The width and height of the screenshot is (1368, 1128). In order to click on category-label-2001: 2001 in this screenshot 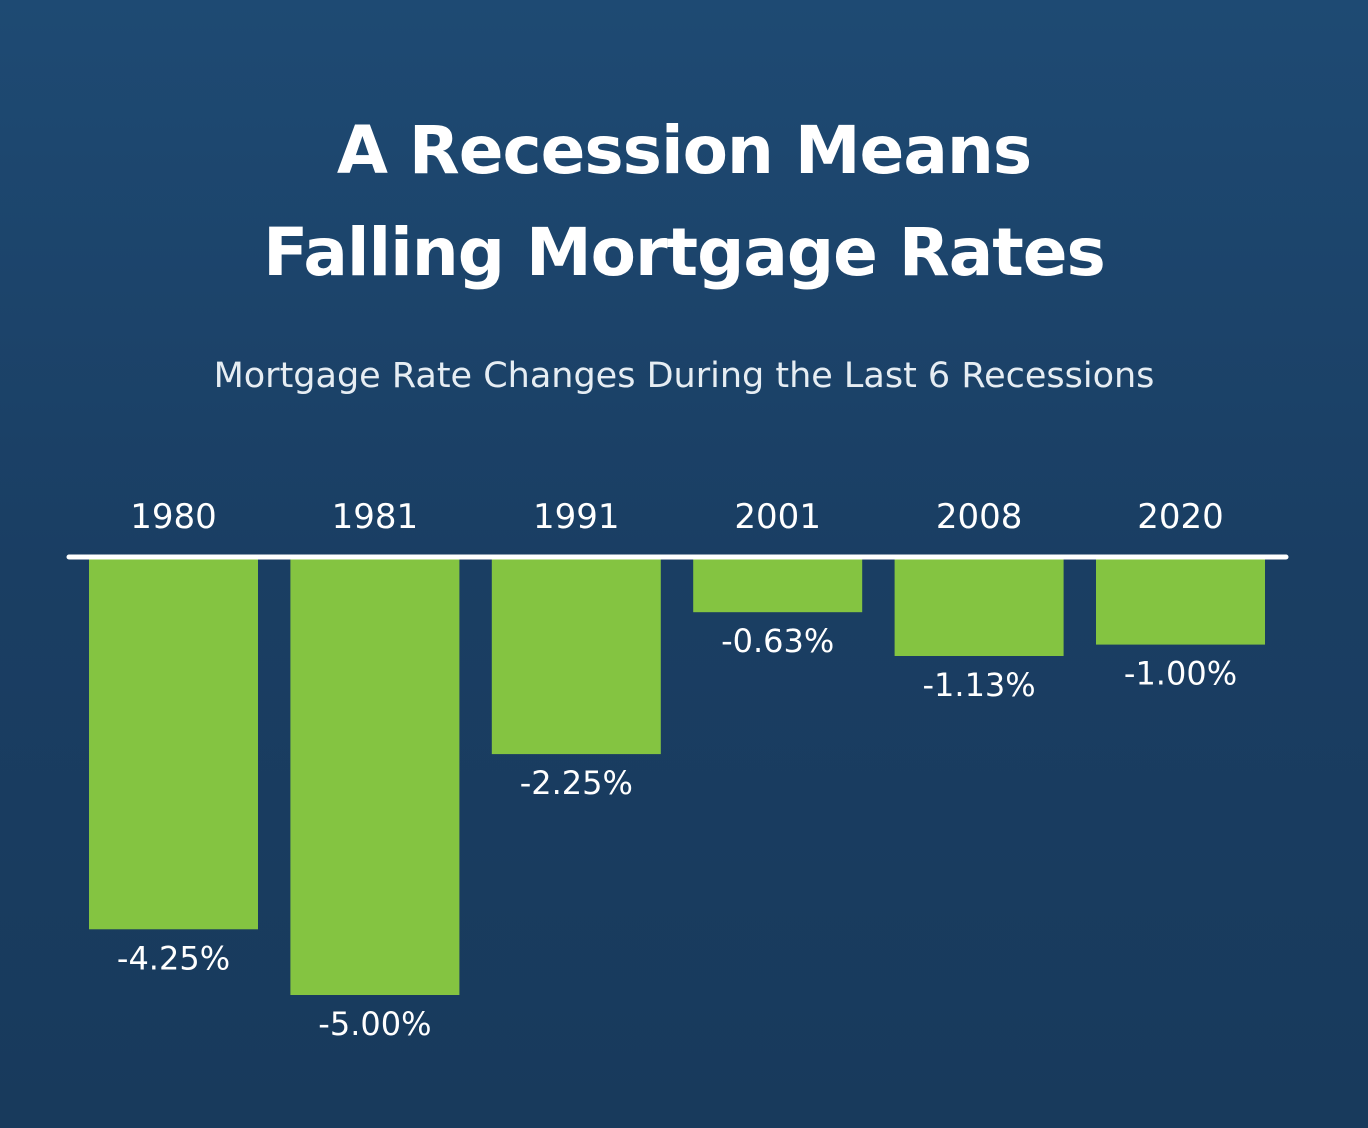, I will do `click(777, 517)`.